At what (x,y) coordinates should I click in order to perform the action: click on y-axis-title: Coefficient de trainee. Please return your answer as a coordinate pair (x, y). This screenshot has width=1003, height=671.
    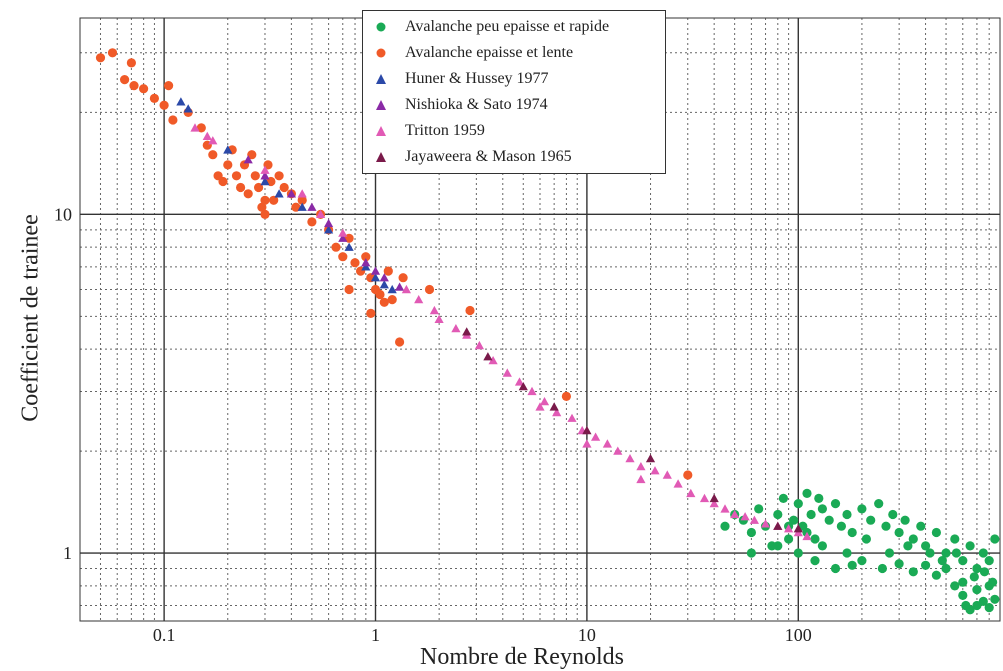
    Looking at the image, I should click on (30, 318).